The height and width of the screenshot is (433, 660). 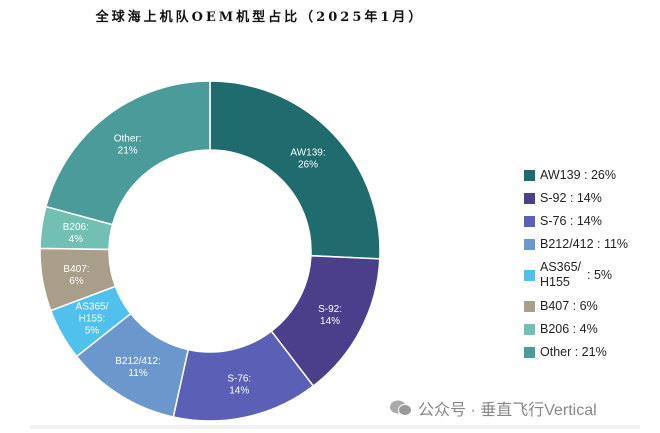 I want to click on slice-aw139, so click(x=295, y=170).